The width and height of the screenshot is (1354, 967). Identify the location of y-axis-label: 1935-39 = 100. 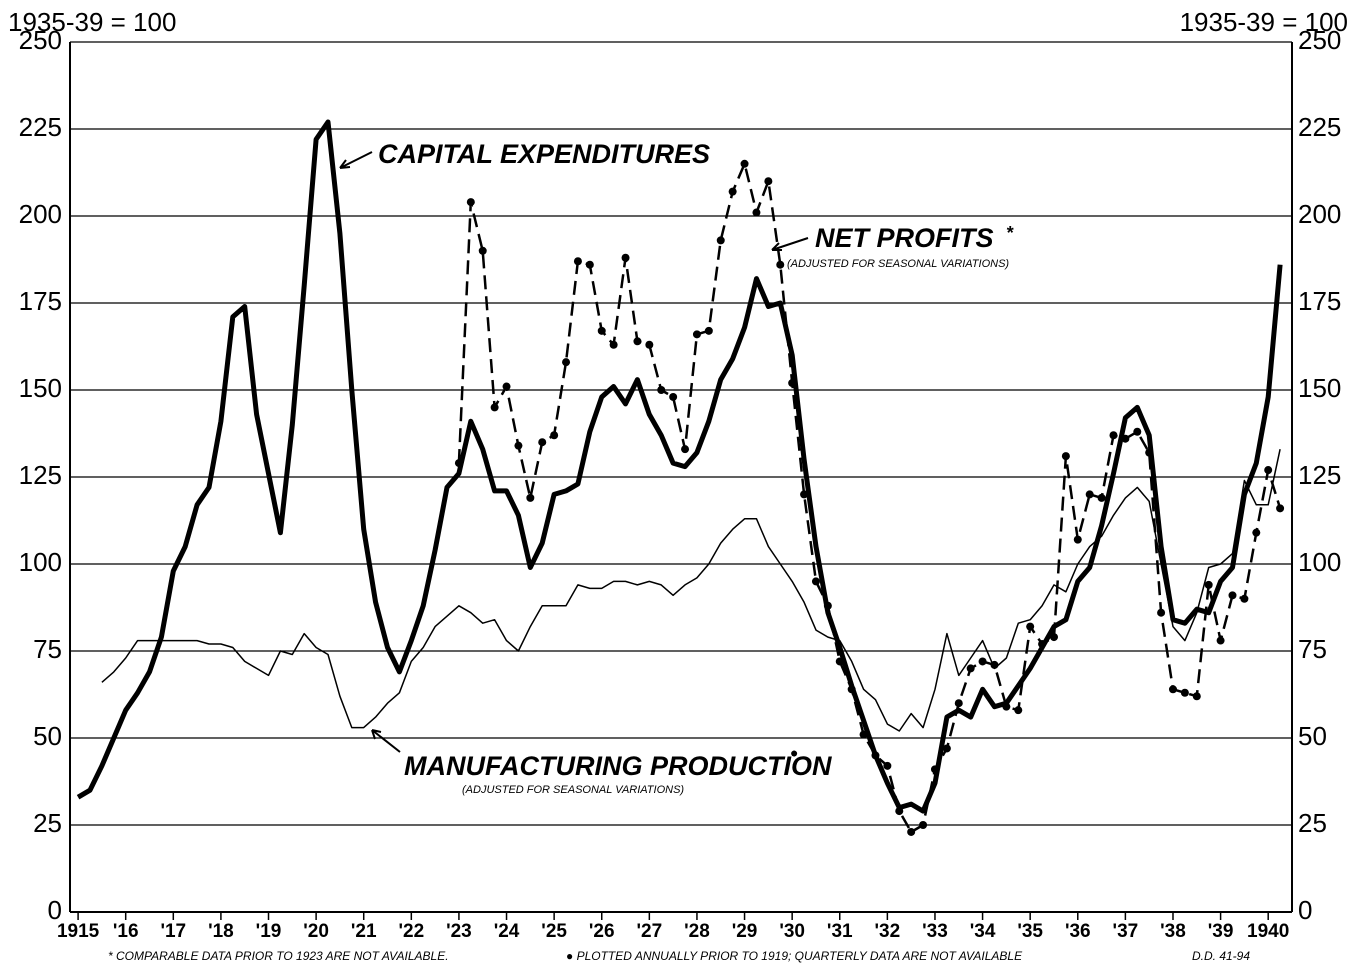
(92, 22).